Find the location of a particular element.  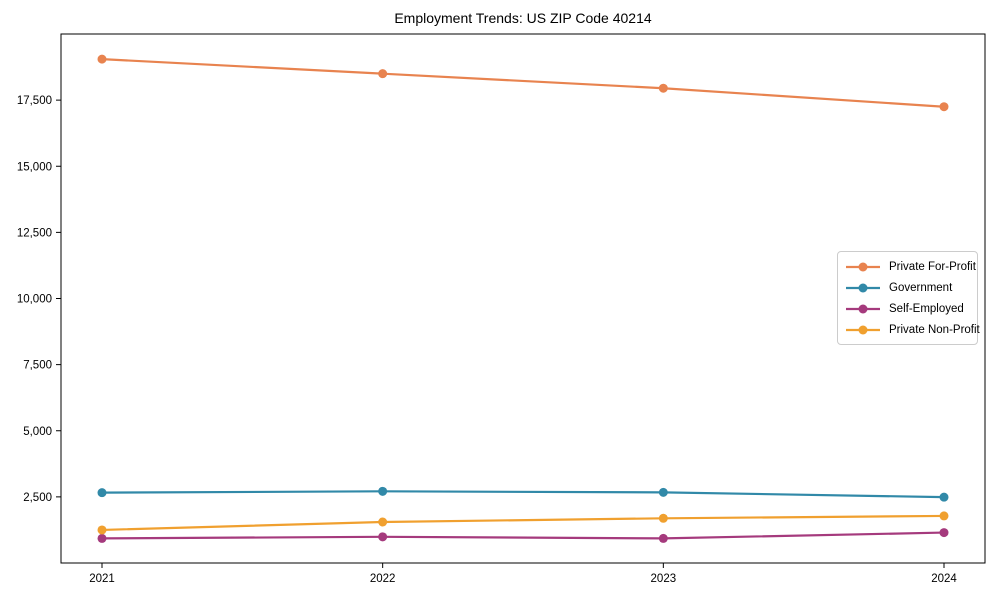

y-tick-label: 7,500 is located at coordinates (37, 366).